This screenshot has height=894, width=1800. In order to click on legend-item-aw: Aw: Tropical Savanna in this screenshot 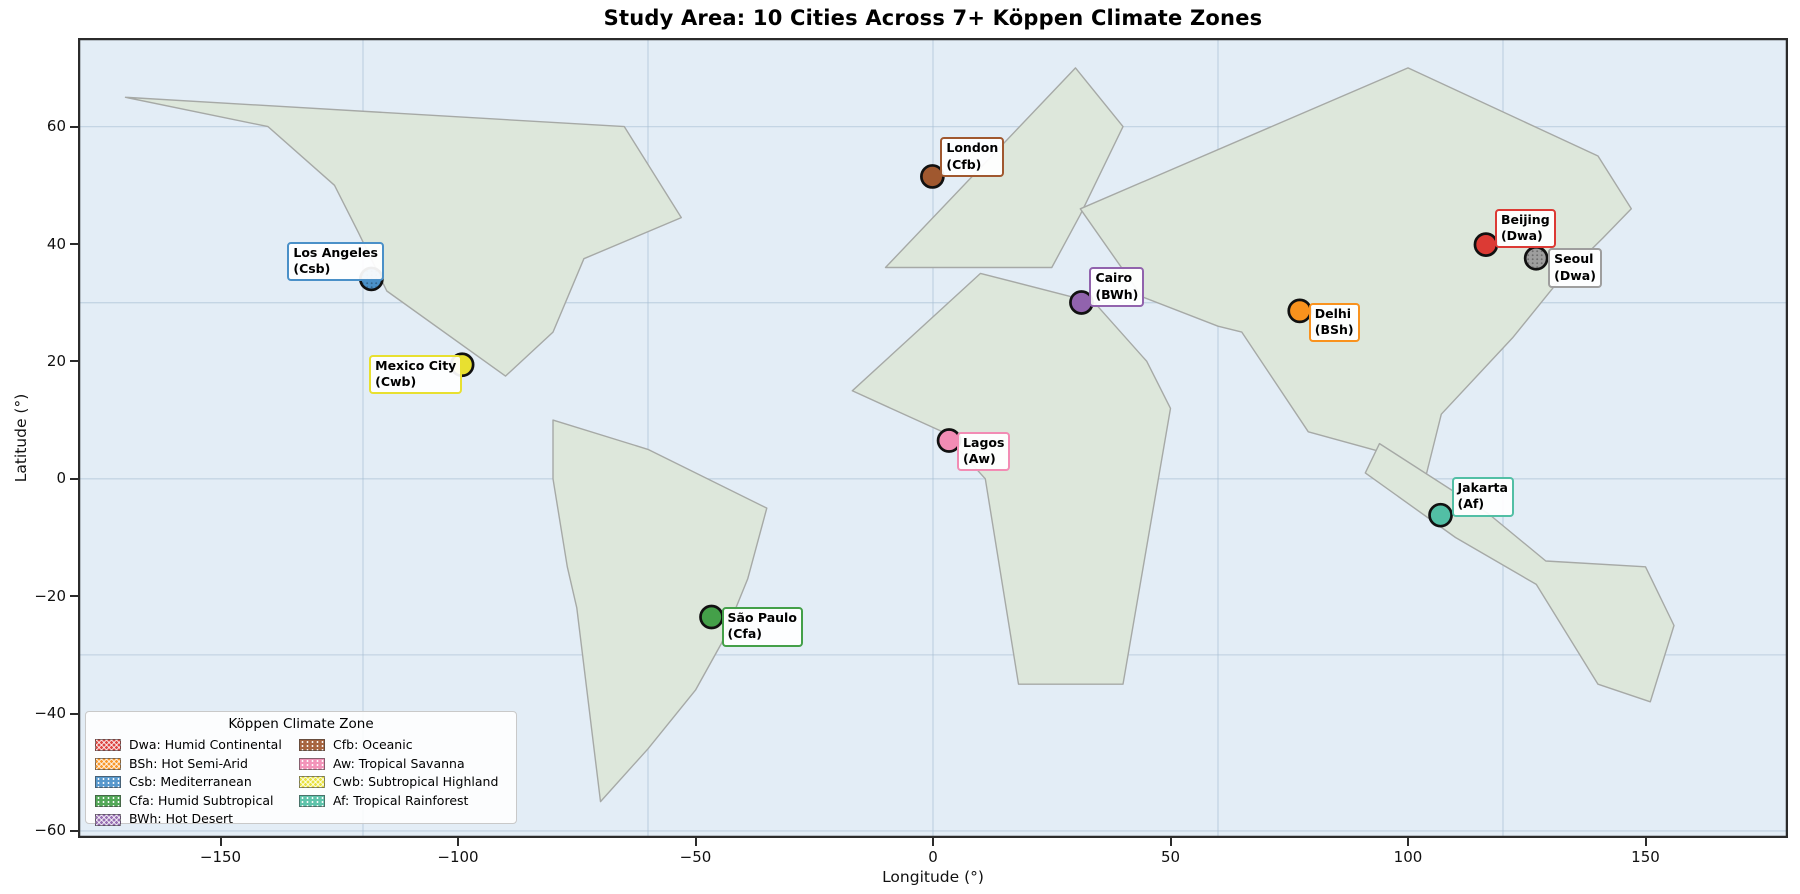, I will do `click(403, 764)`.